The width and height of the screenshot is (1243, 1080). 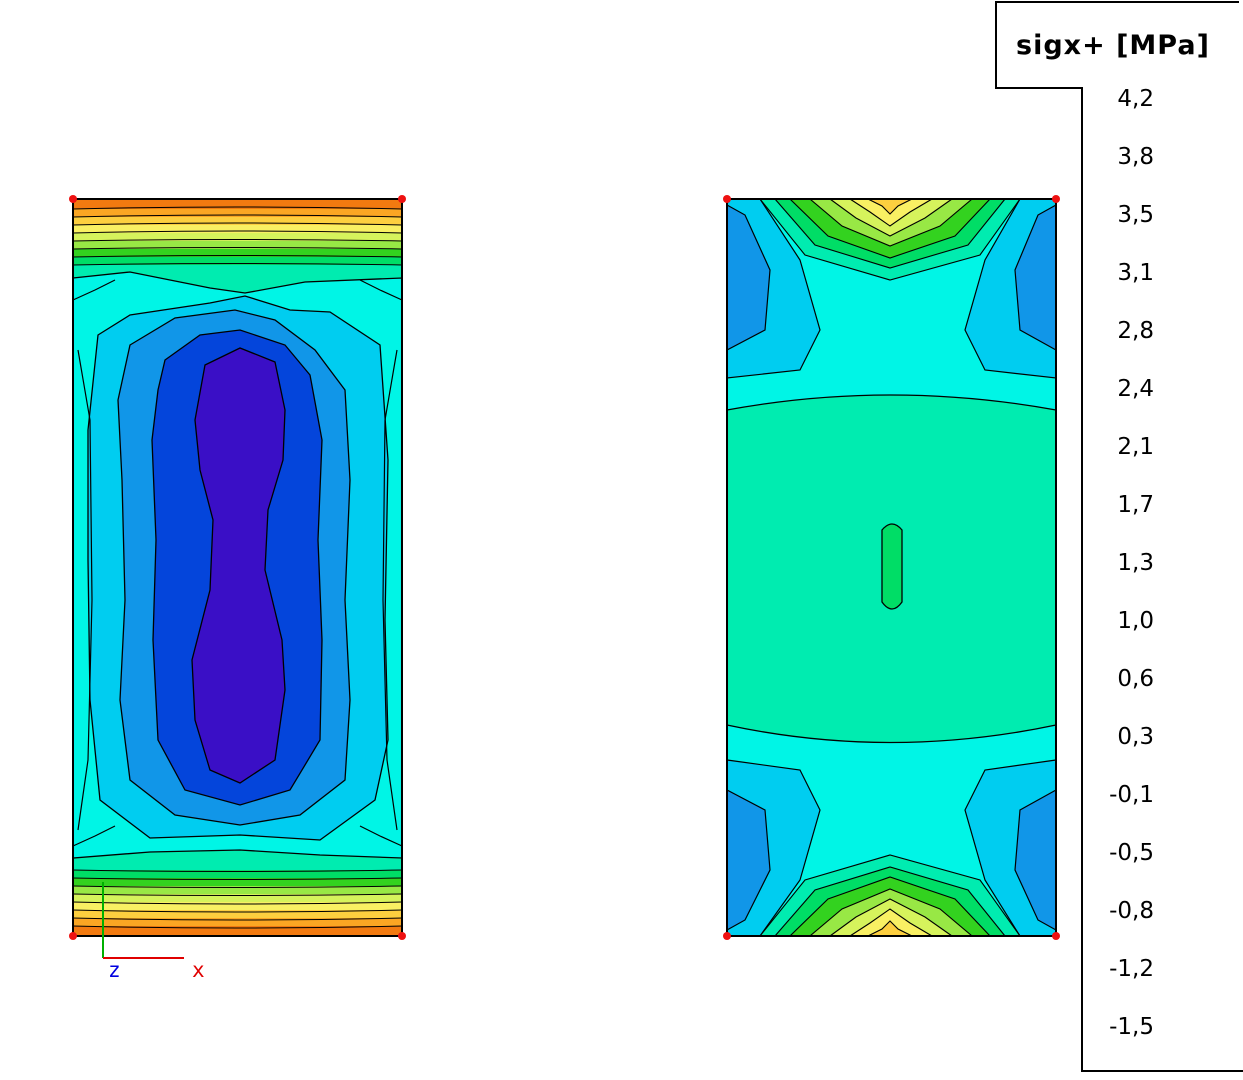 I want to click on legend-tick-label: -0,8, so click(x=1131, y=911).